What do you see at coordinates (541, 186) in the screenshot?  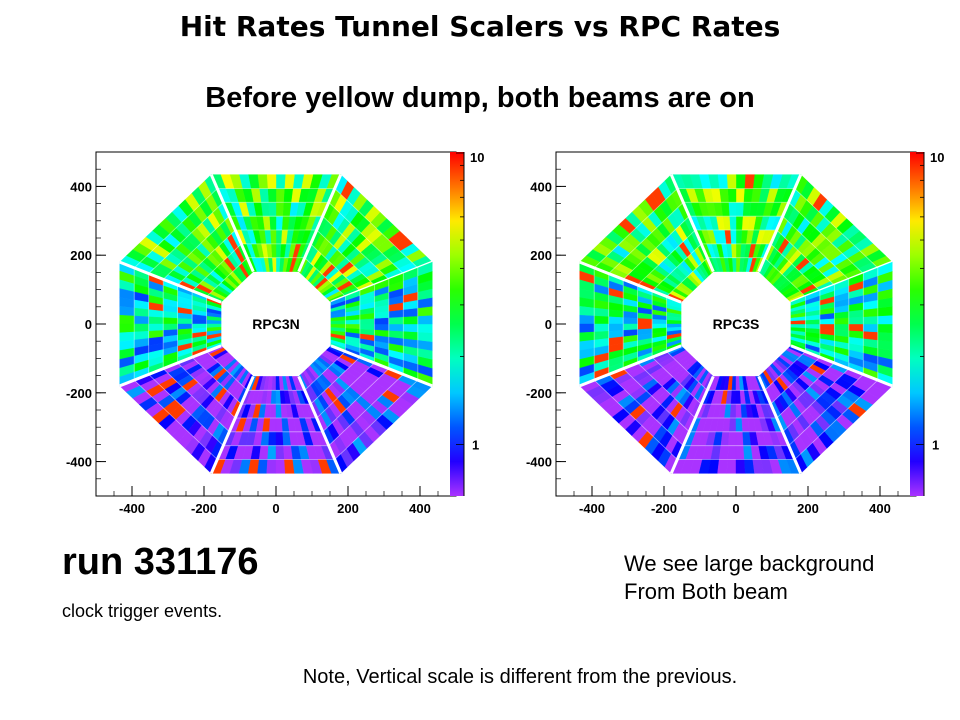 I see `y-tick-label: 400` at bounding box center [541, 186].